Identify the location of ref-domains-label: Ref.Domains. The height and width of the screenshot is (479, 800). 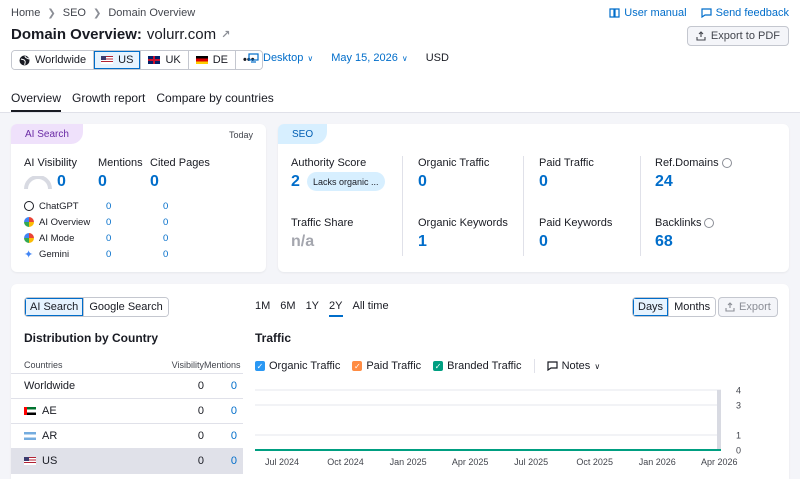
(693, 163).